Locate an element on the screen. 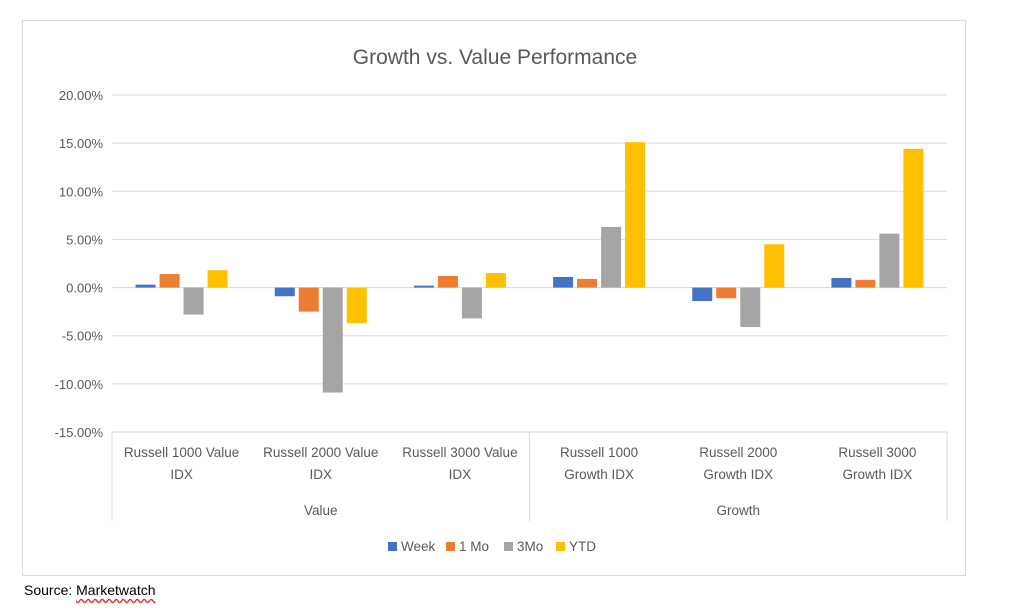  source-prefix: Source: is located at coordinates (50, 590).